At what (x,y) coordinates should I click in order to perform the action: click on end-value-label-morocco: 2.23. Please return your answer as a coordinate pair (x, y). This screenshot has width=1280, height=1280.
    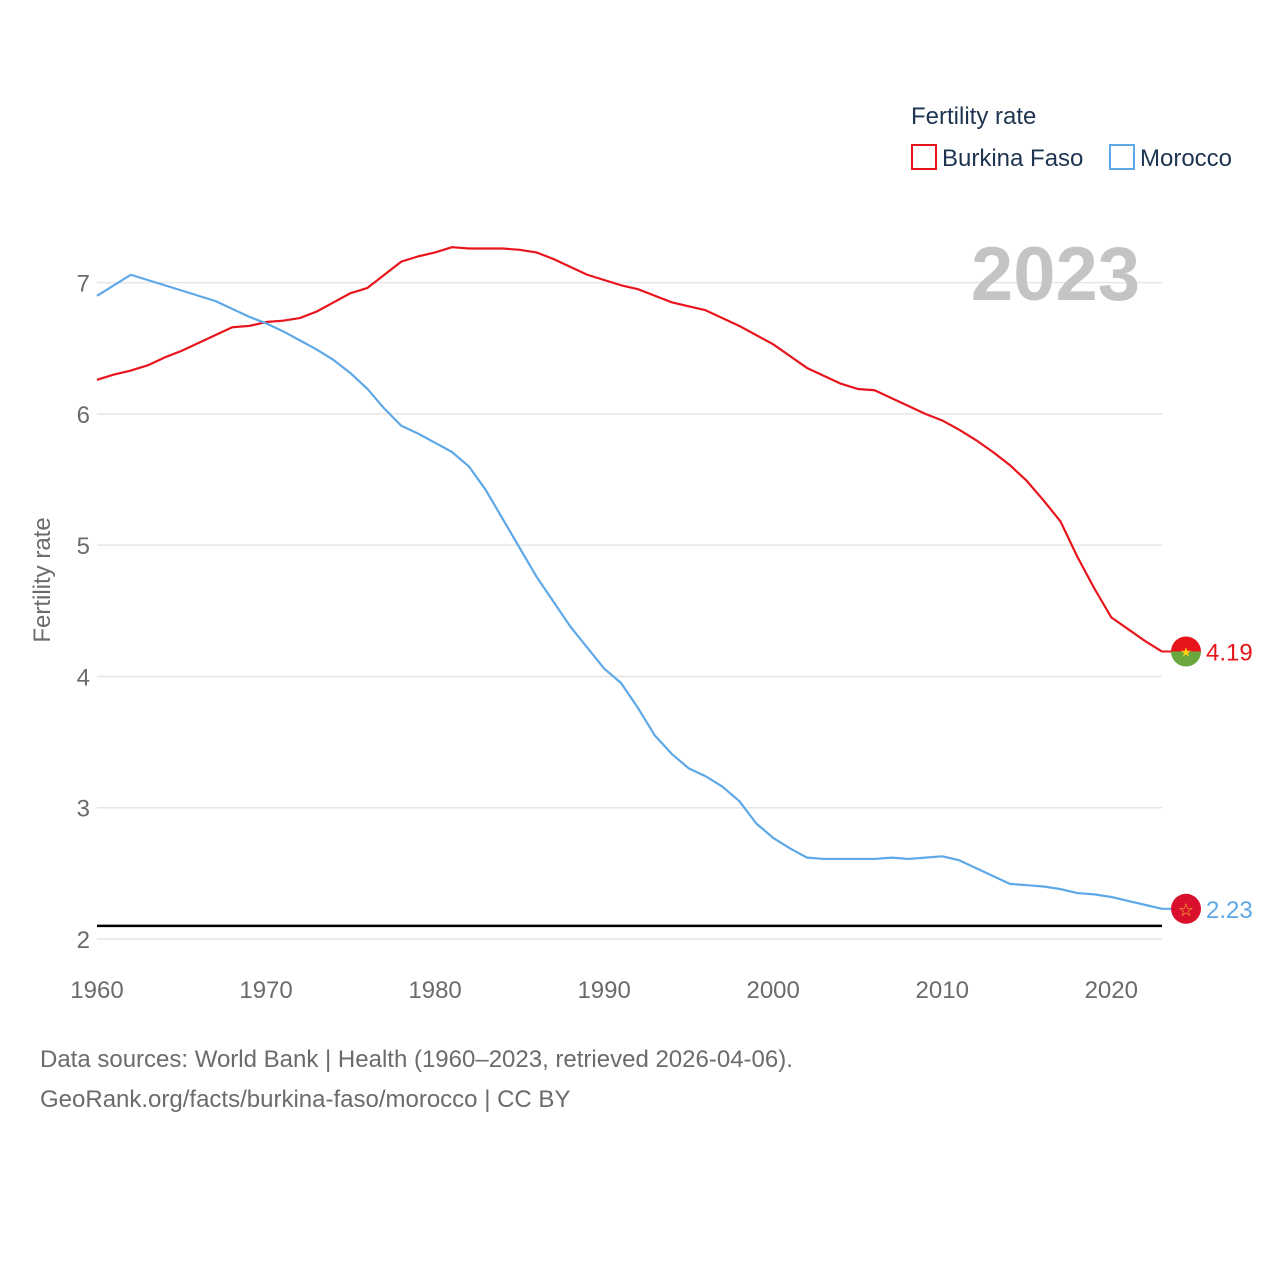
    Looking at the image, I should click on (1229, 910).